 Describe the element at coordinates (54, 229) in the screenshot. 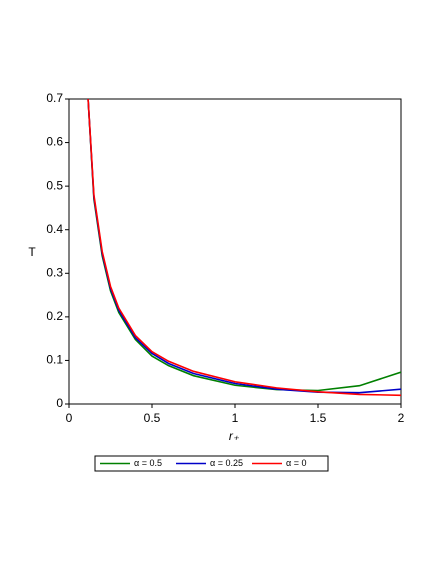

I see `y-tick-label: 0.4` at that location.